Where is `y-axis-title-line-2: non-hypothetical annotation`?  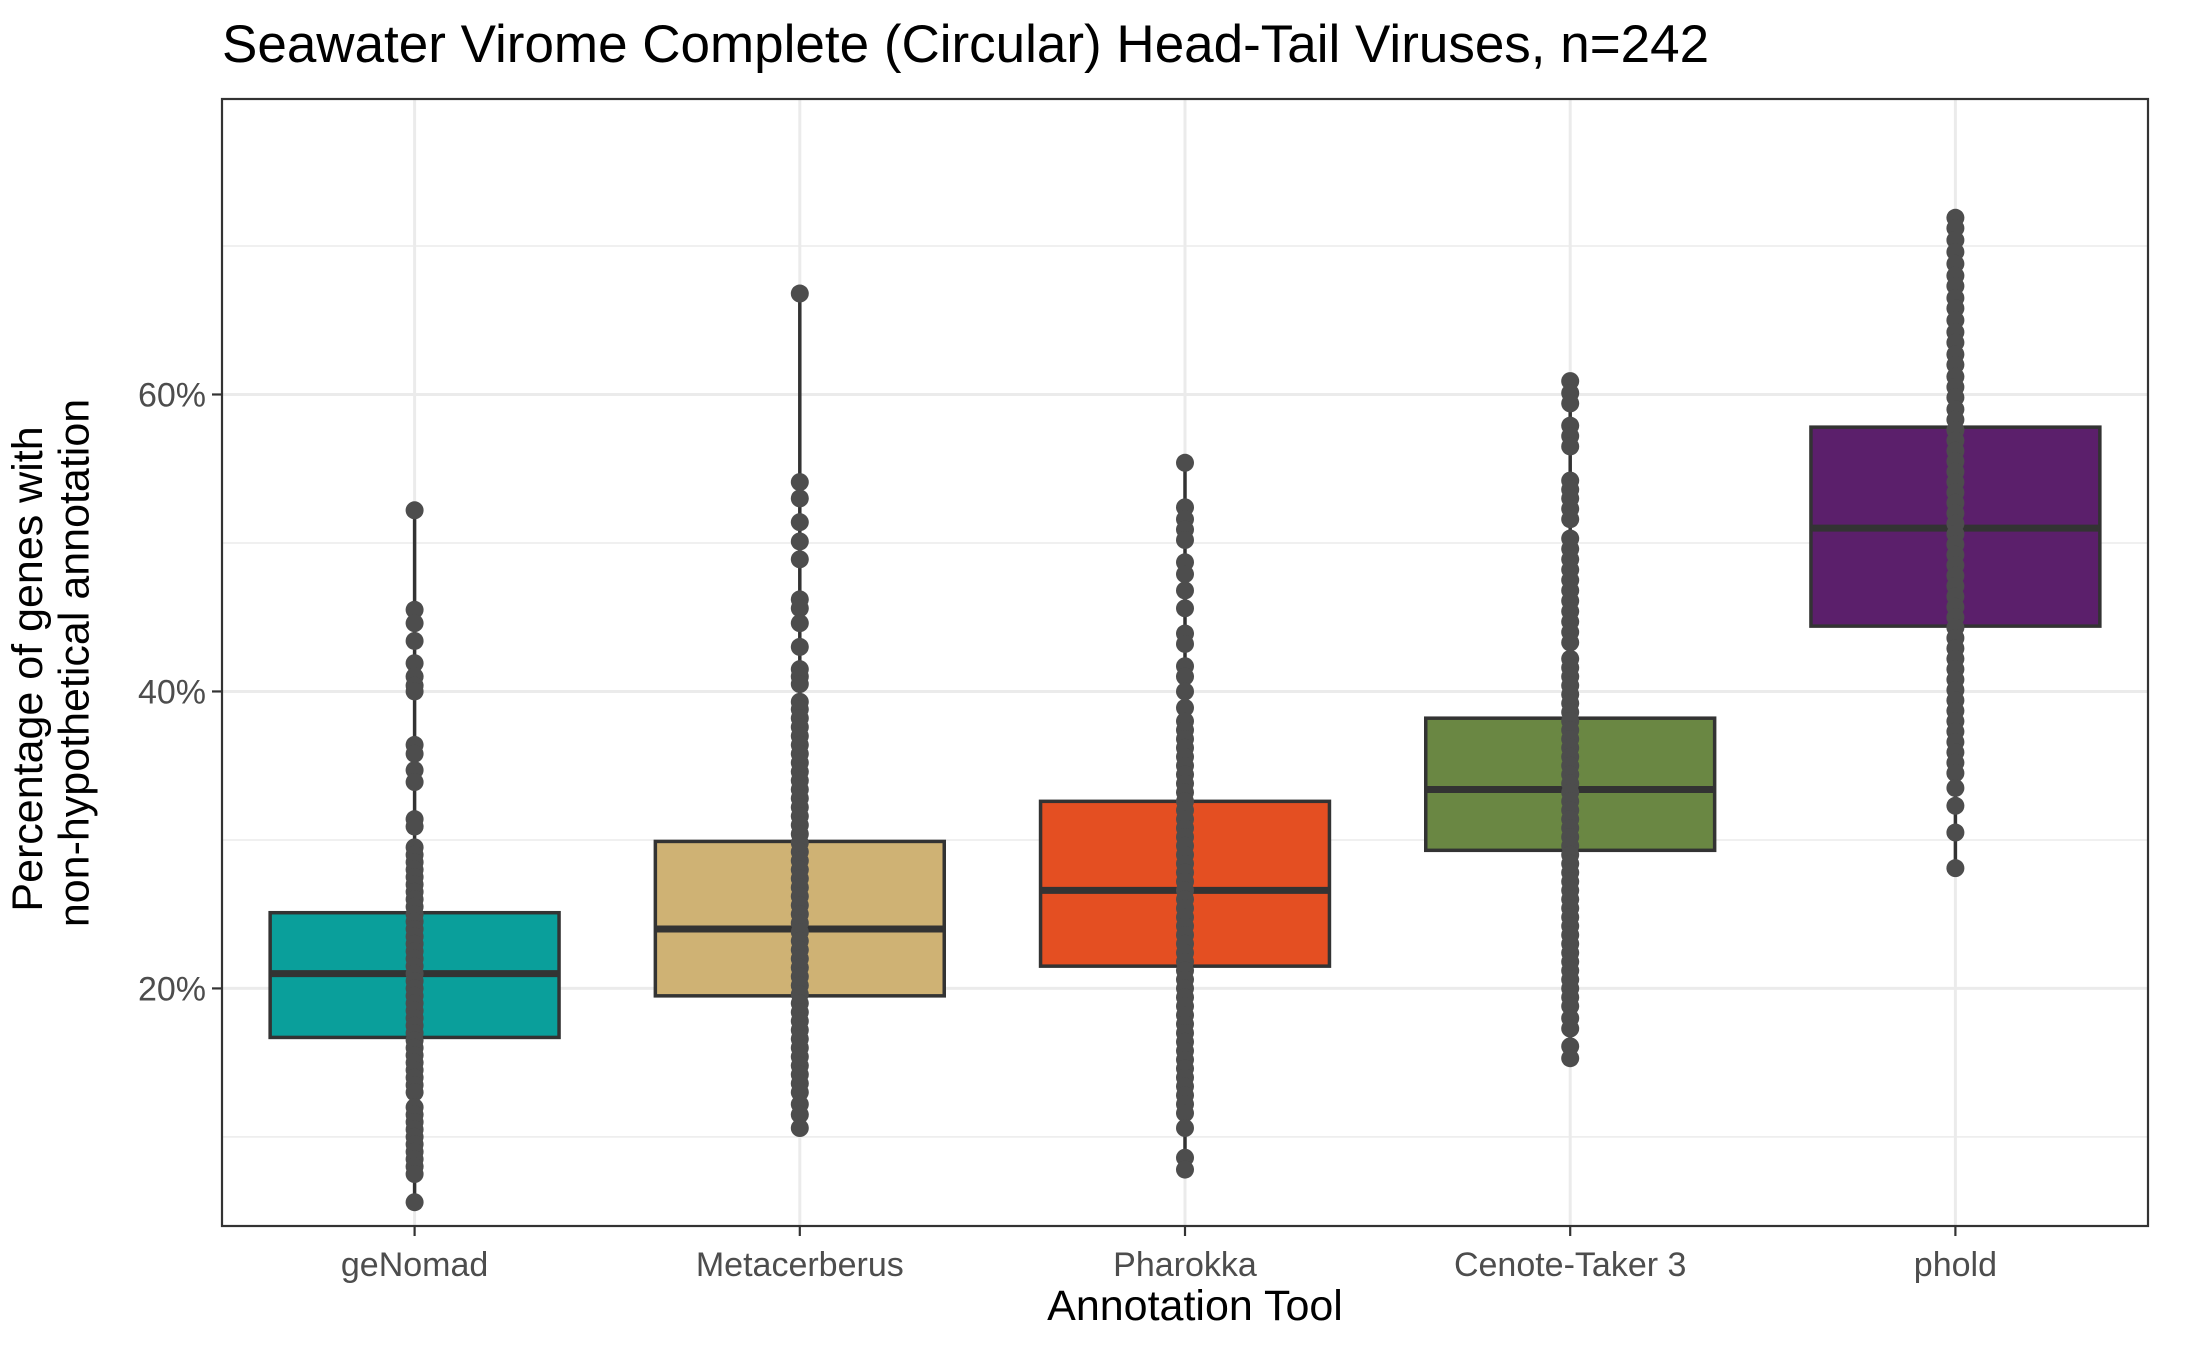
y-axis-title-line-2: non-hypothetical annotation is located at coordinates (74, 663).